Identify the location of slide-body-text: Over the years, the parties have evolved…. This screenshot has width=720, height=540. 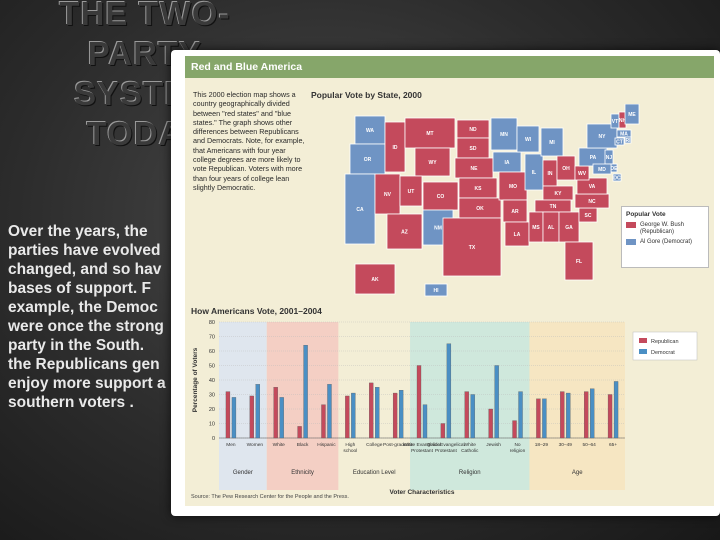
(108, 317).